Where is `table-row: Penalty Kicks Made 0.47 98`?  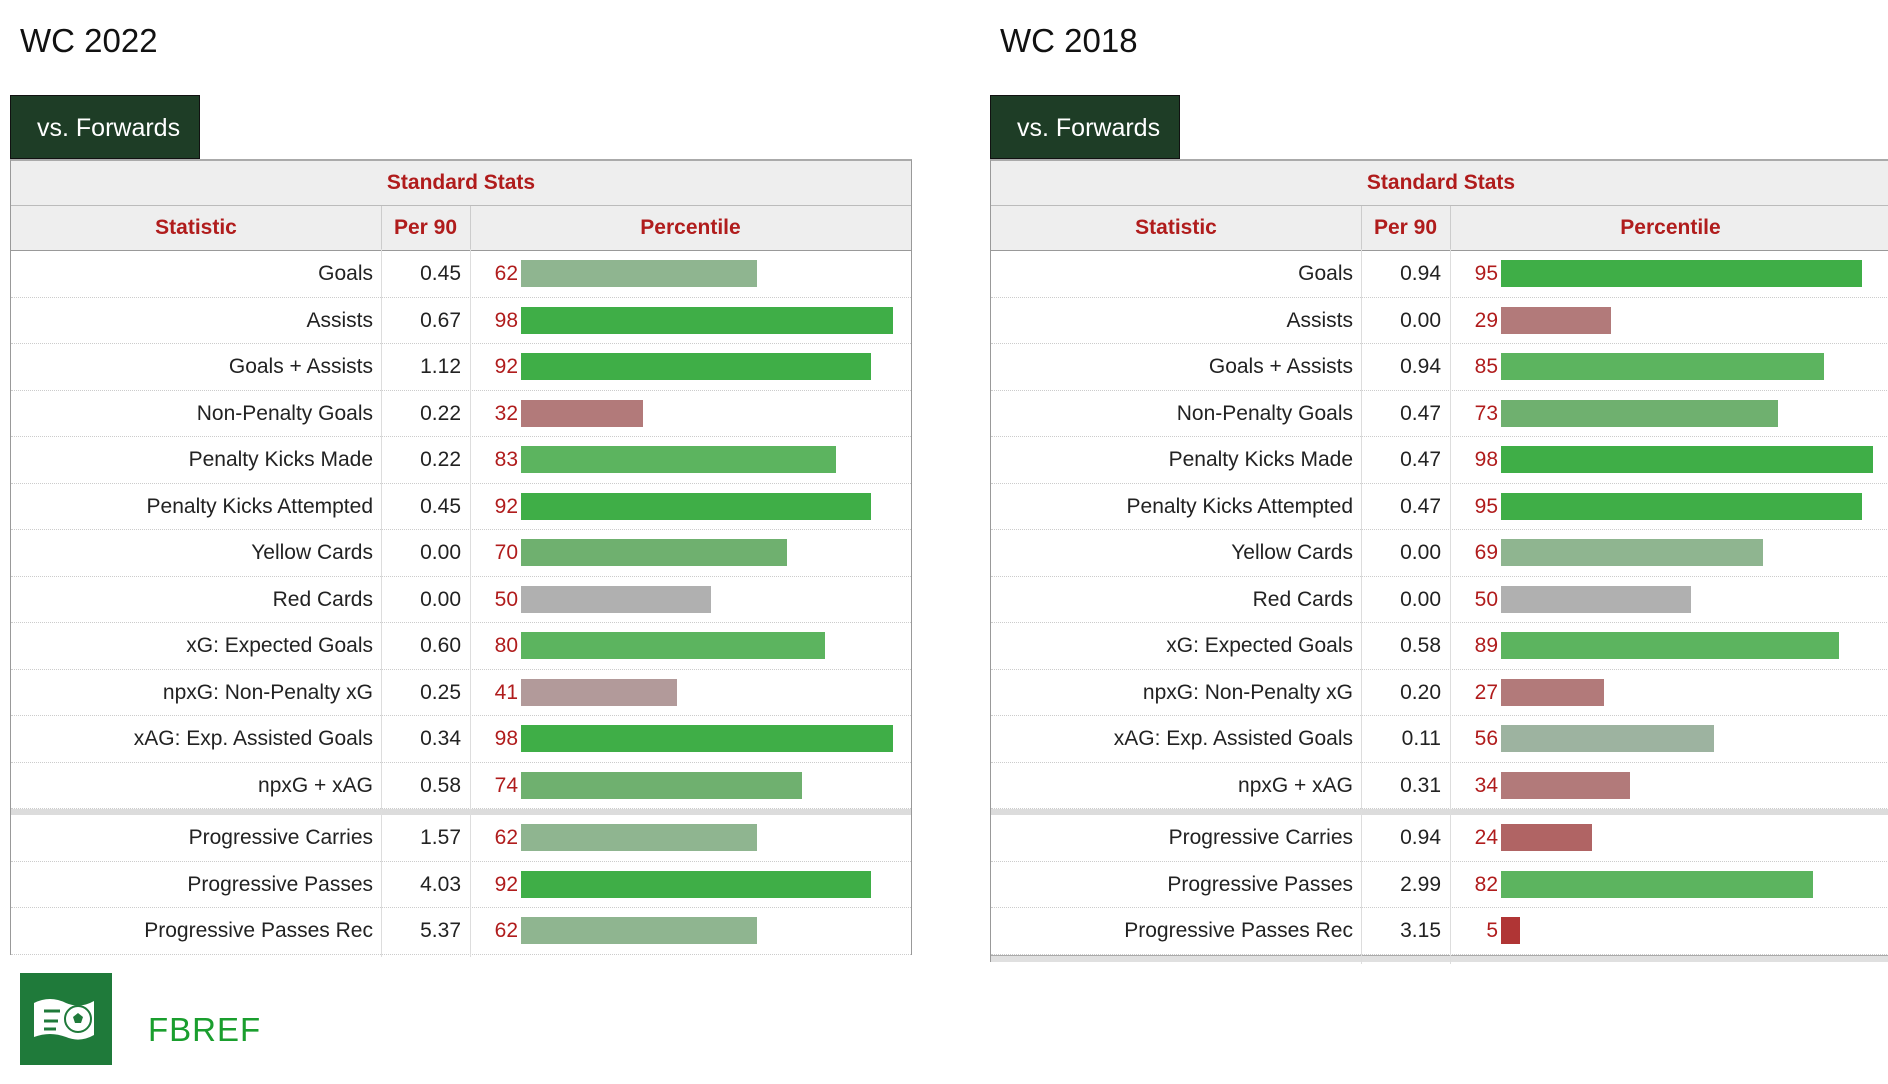
table-row: Penalty Kicks Made 0.47 98 is located at coordinates (1439, 460).